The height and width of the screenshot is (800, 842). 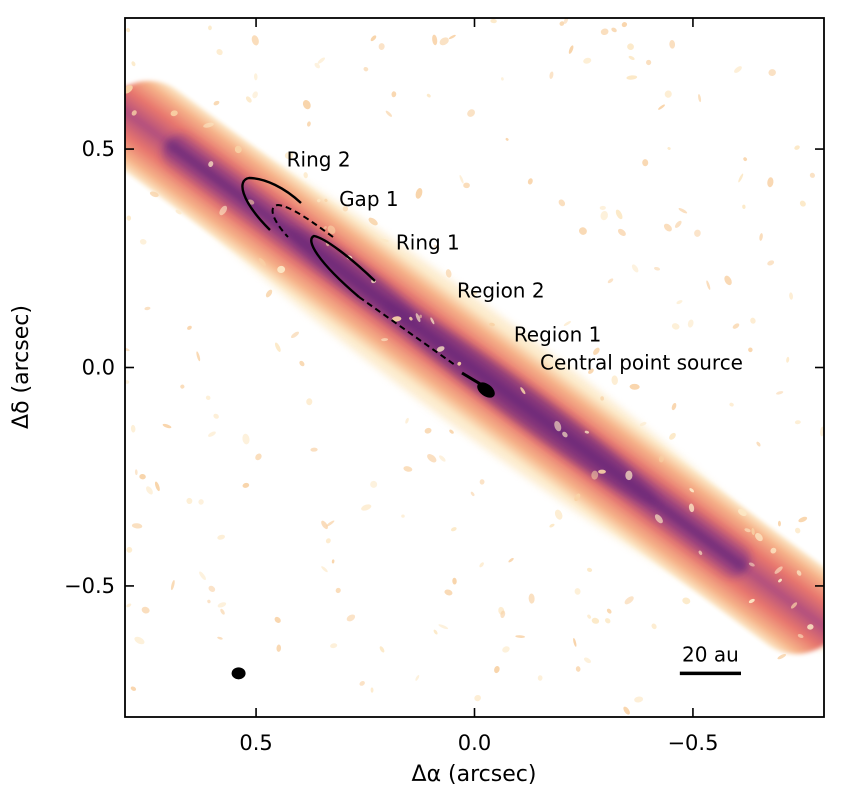 What do you see at coordinates (472, 379) in the screenshot?
I see `region-1-contour` at bounding box center [472, 379].